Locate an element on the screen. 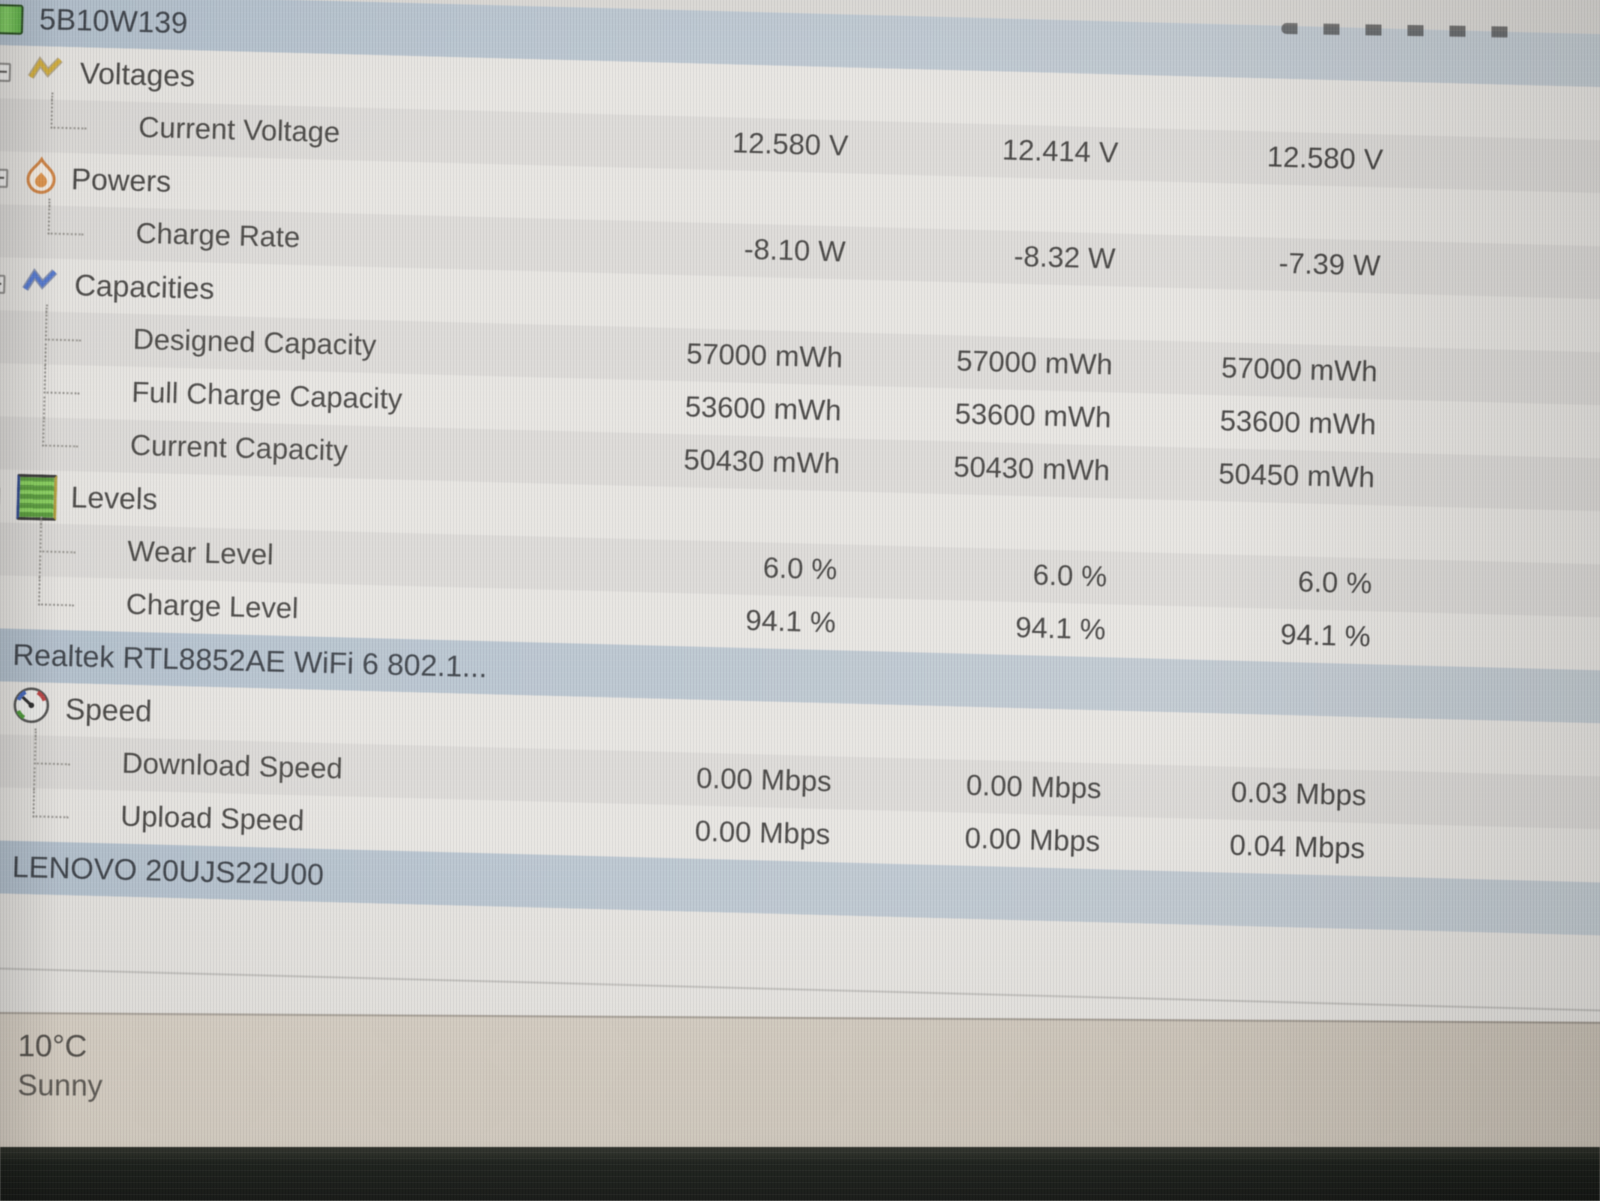 Image resolution: width=1600 pixels, height=1201 pixels. value-minimum: 53600 mWh is located at coordinates (1033, 416).